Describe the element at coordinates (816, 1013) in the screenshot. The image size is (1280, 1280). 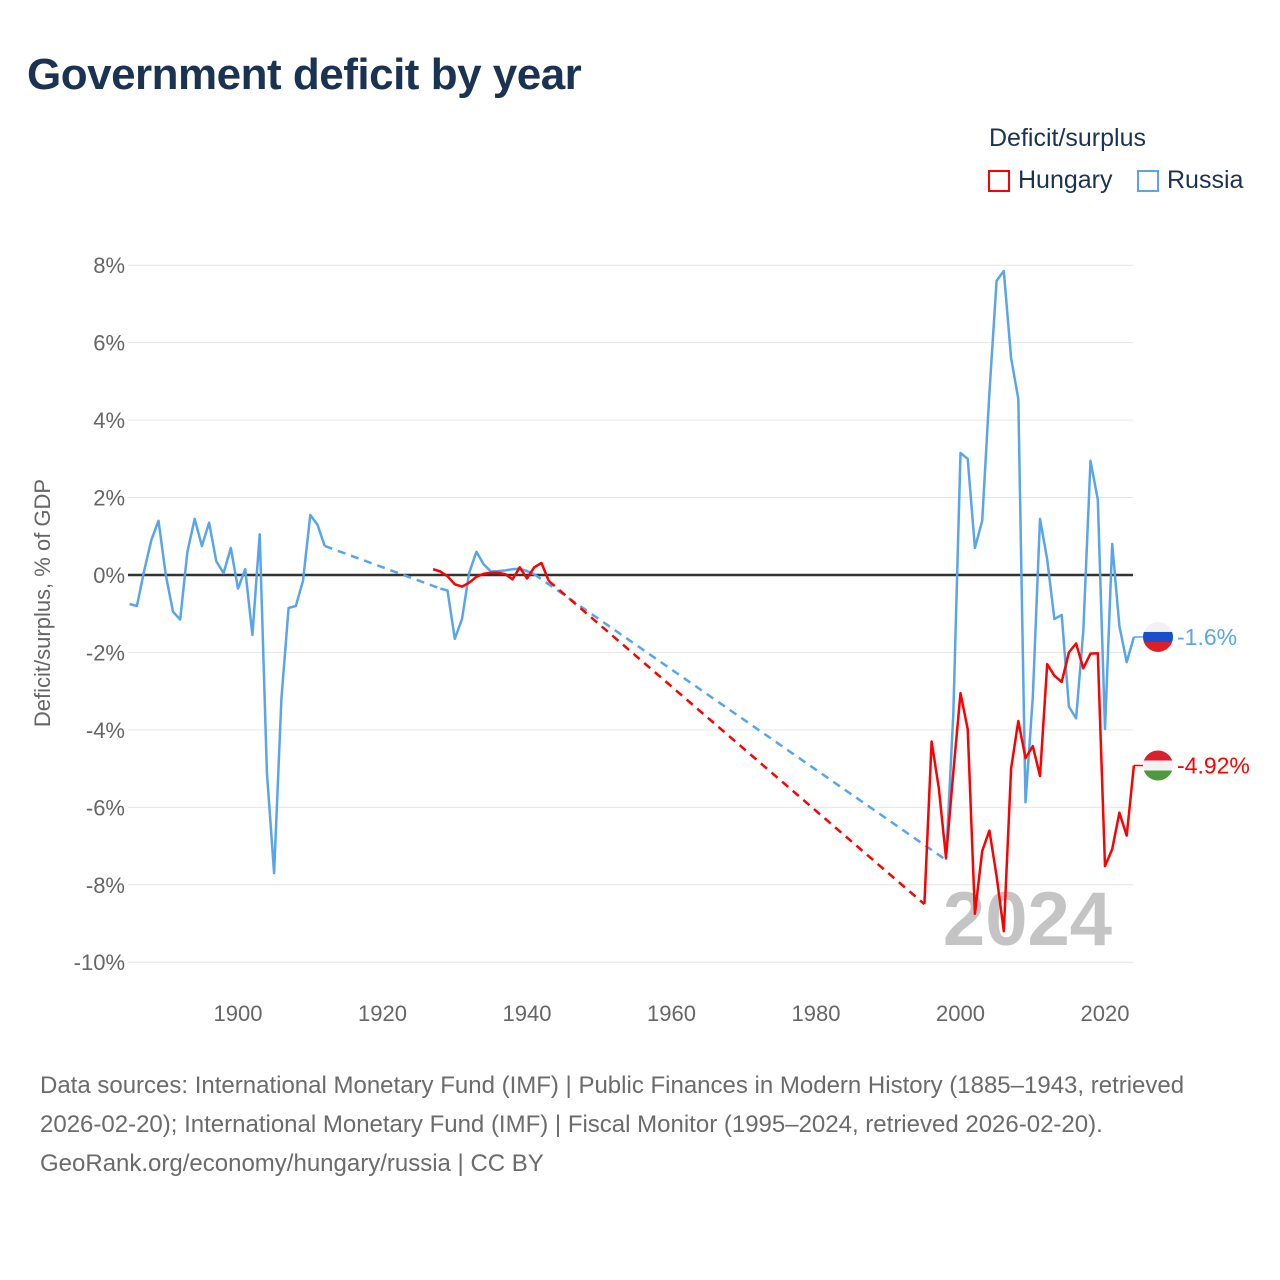
I see `x-tick-label: 1980` at that location.